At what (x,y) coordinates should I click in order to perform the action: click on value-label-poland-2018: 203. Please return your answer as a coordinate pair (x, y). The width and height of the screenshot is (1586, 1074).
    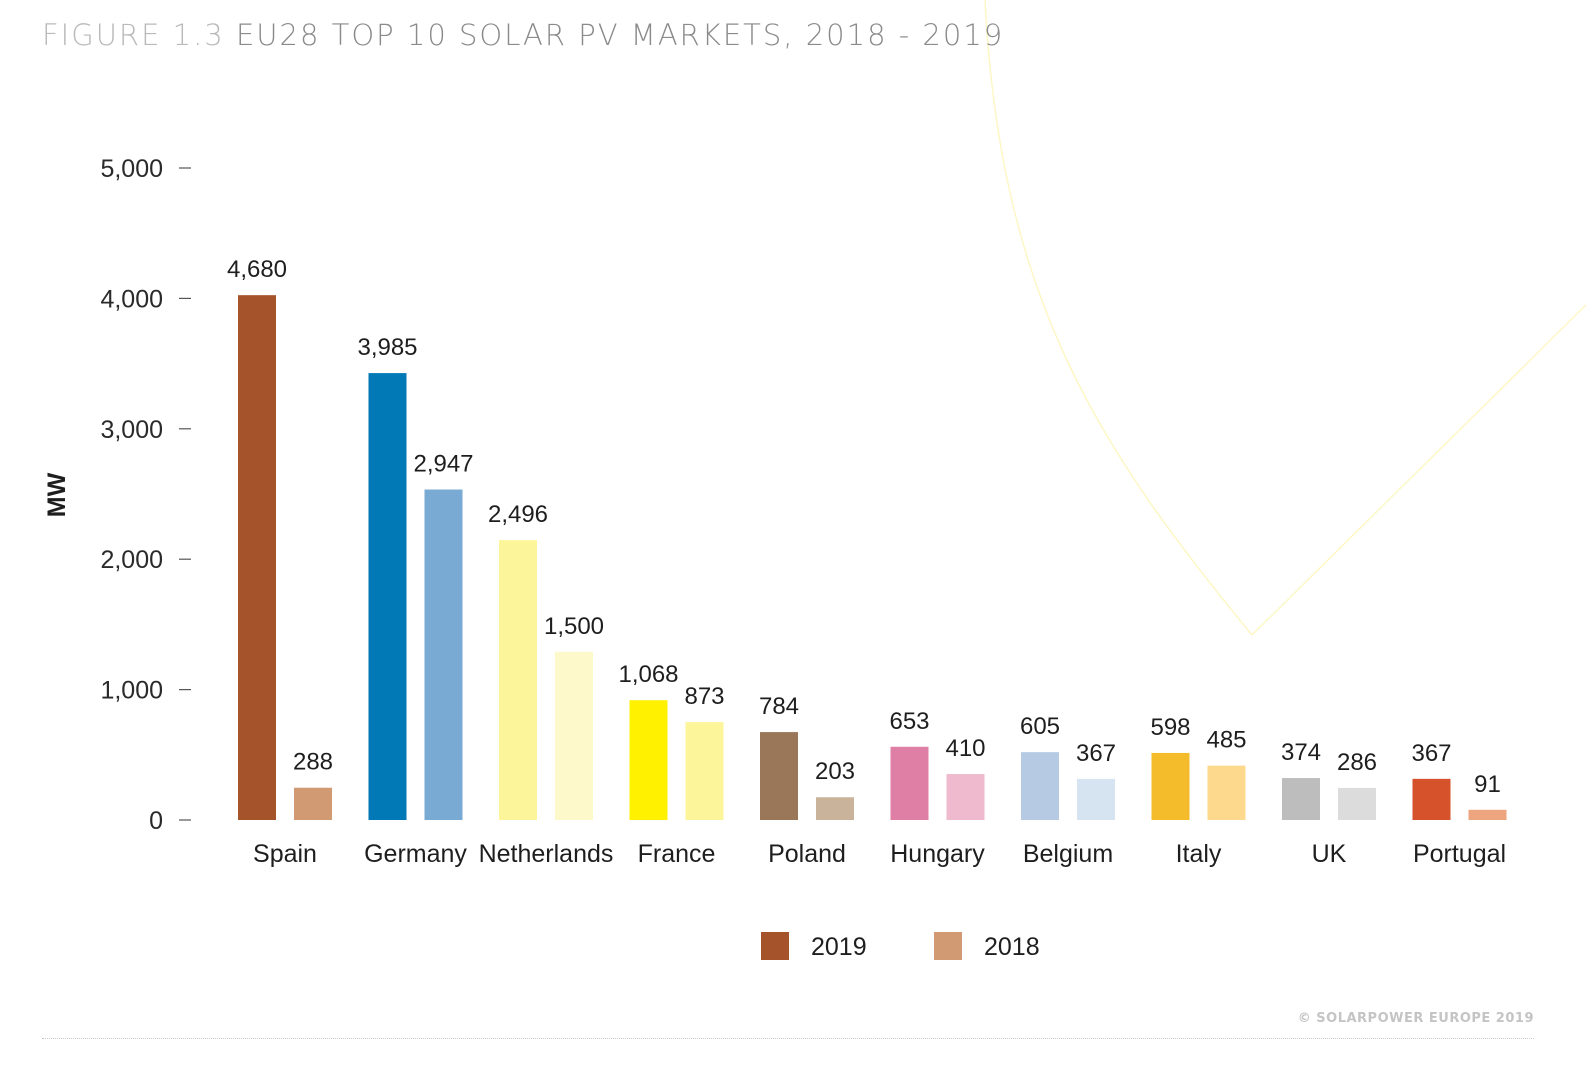
    Looking at the image, I should click on (835, 771).